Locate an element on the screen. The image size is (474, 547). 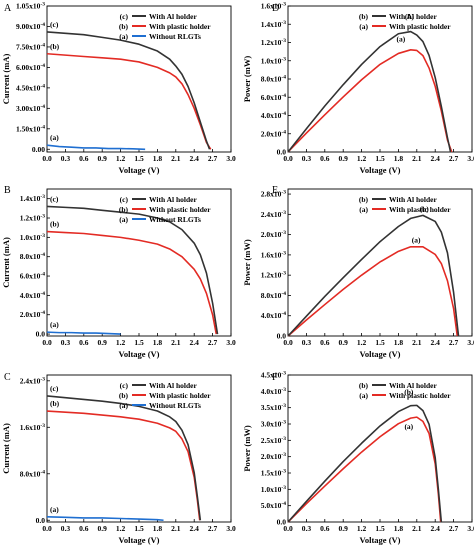
y-tick-label: 2.0x10⁻³ is located at coordinates (273, 456).